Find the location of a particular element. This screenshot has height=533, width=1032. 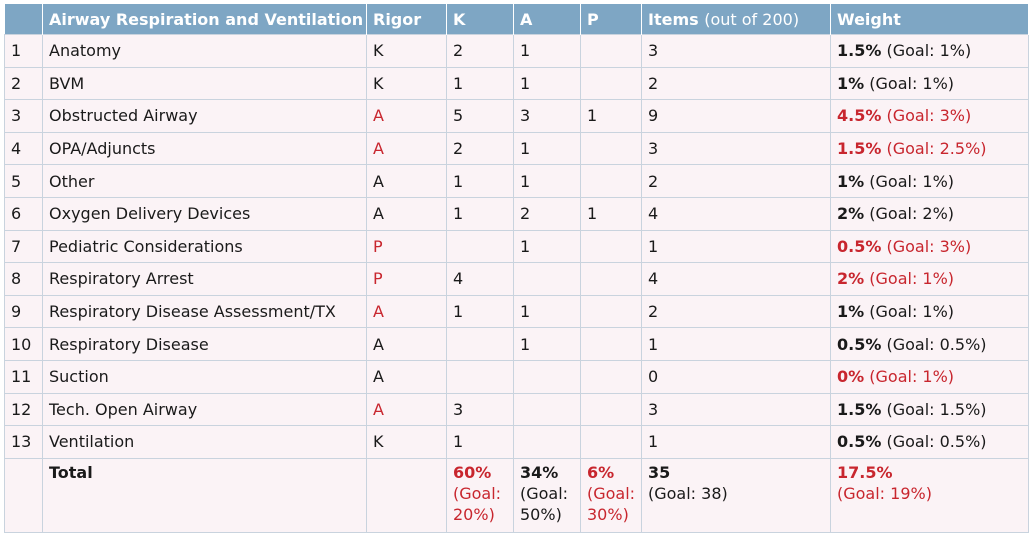

header-topic: Airway Respiration and Ventilation is located at coordinates (204, 19).